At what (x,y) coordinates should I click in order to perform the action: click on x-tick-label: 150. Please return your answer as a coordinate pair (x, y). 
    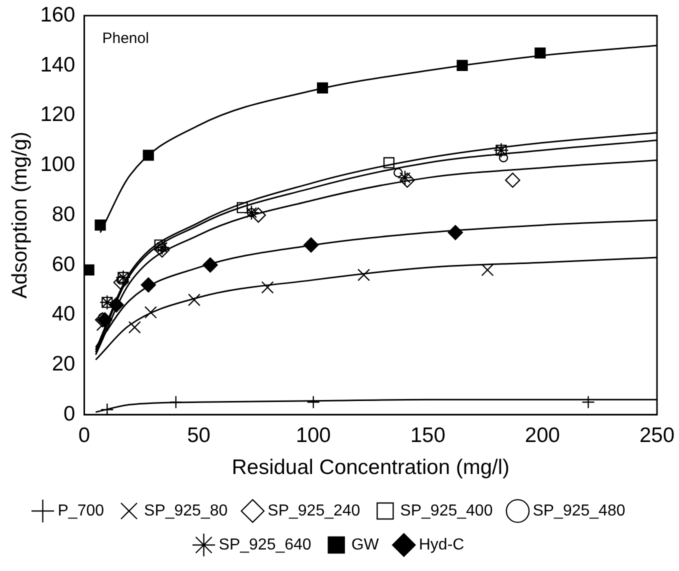
    Looking at the image, I should click on (428, 435).